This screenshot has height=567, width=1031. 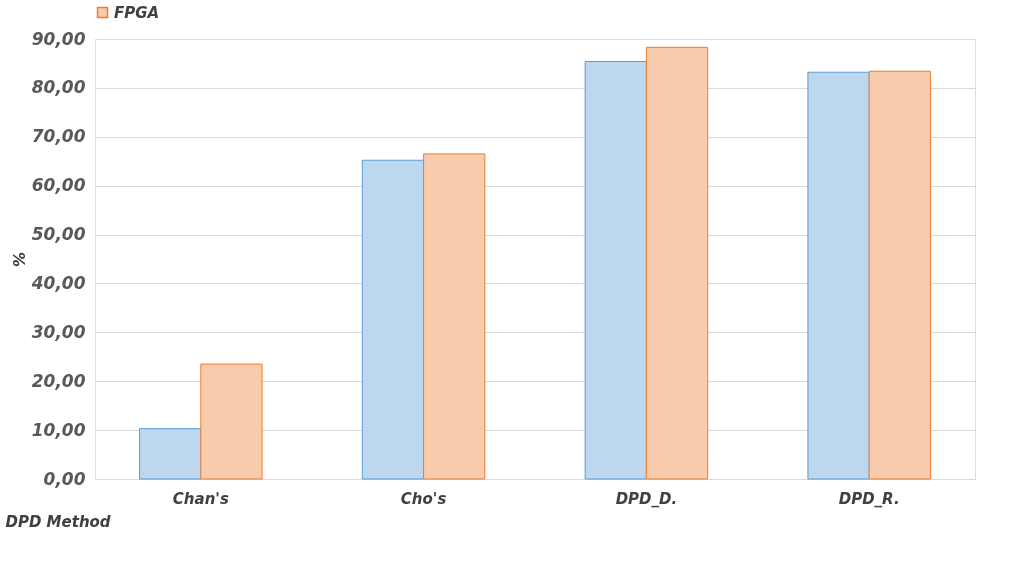 I want to click on y-tick-label: 50,00, so click(x=58, y=234).